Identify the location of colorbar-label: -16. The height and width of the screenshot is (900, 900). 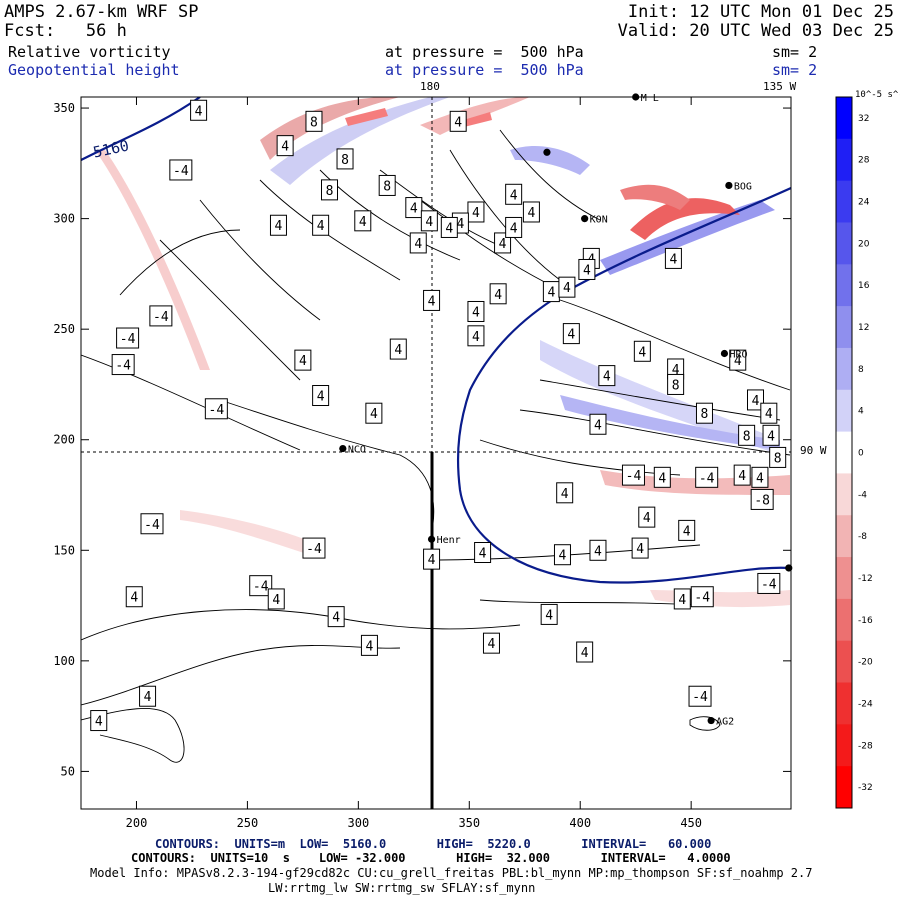
(865, 621).